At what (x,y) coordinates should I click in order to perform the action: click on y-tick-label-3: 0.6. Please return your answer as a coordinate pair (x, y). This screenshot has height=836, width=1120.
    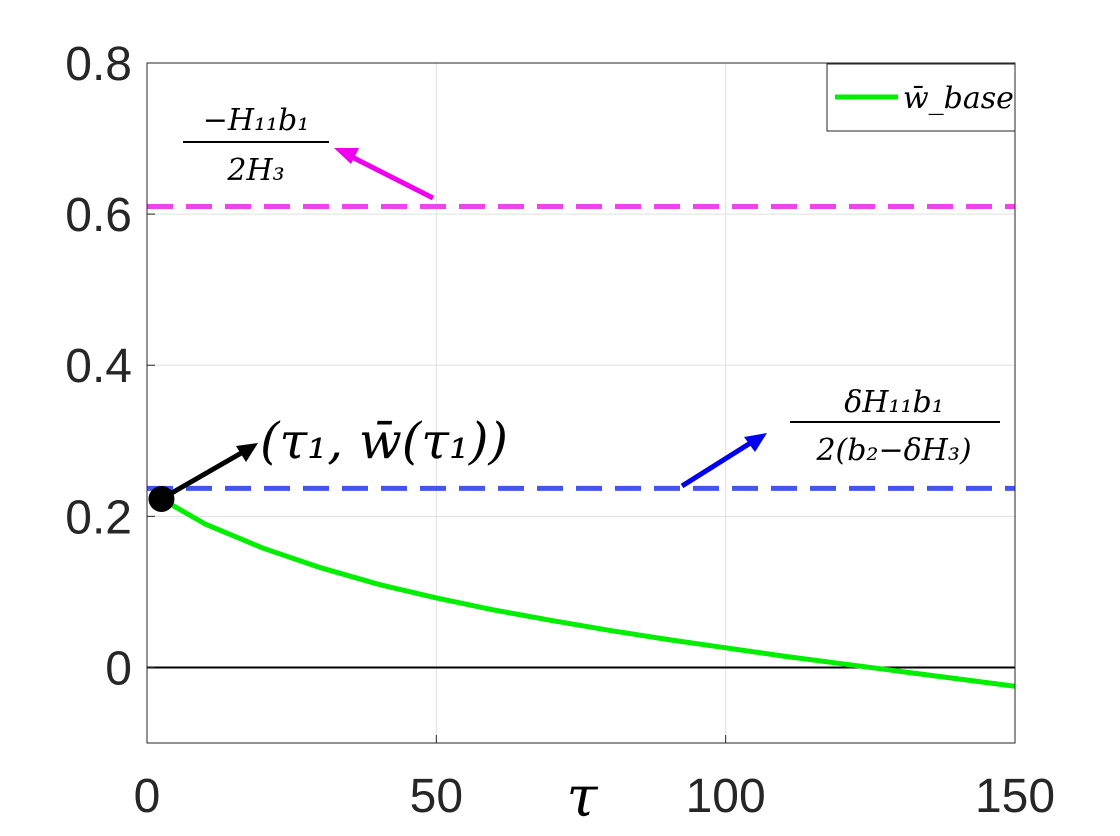
    Looking at the image, I should click on (98, 215).